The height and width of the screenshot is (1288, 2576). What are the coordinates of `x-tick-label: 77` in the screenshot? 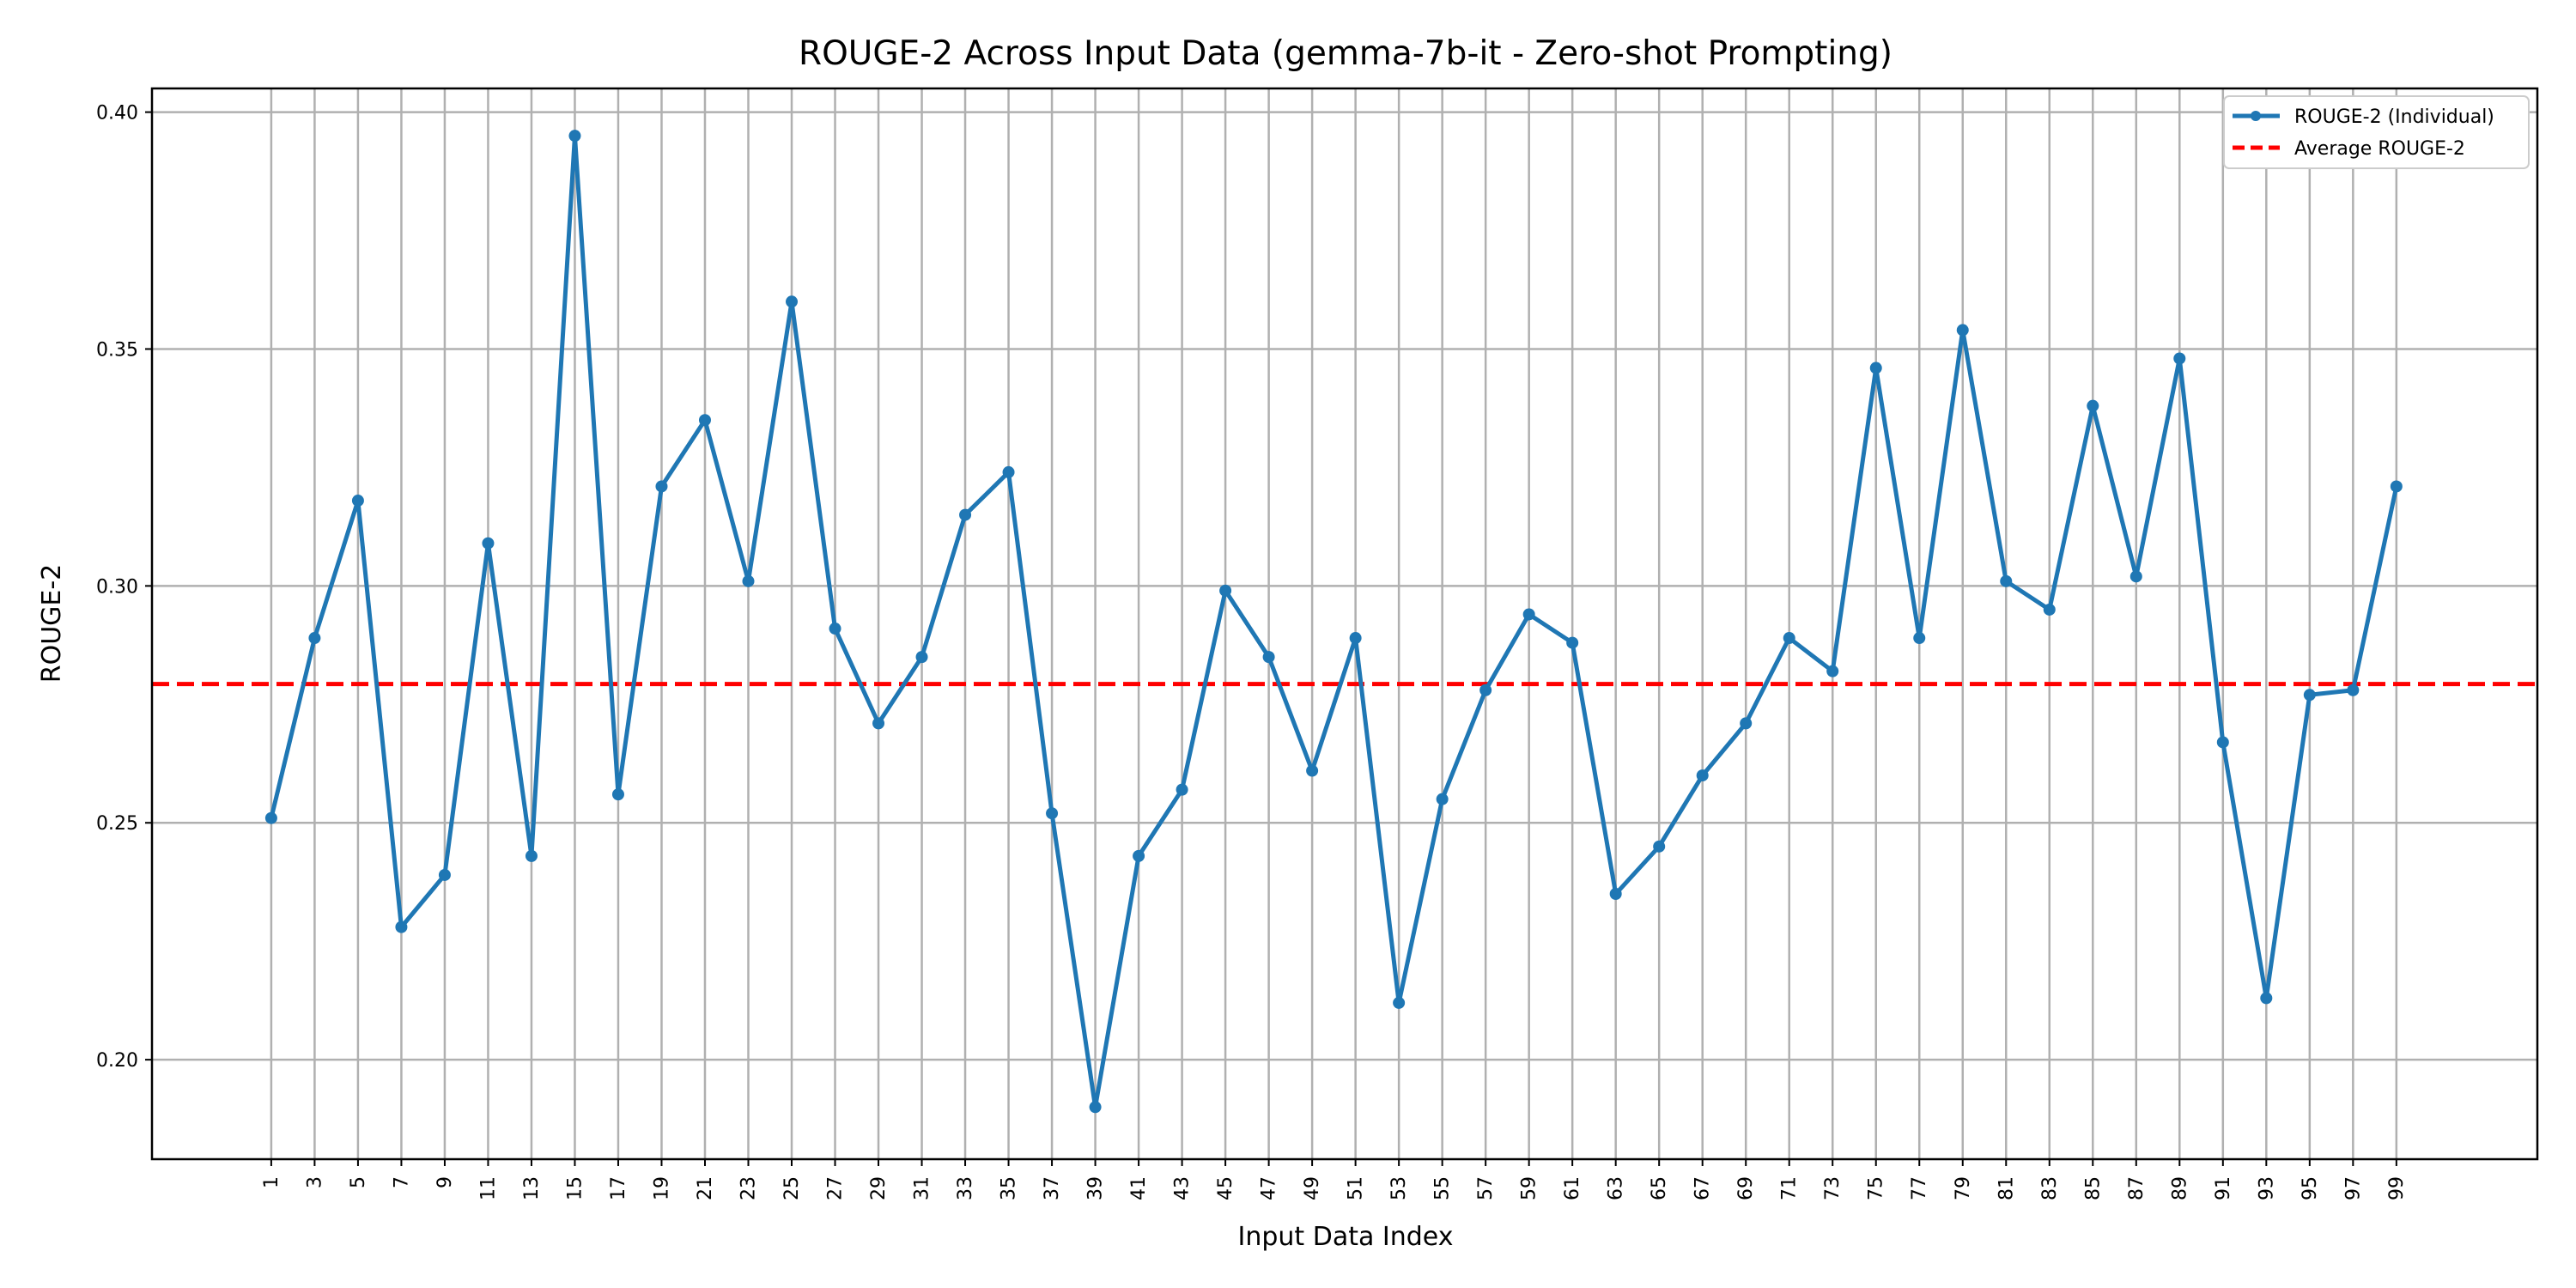 It's located at (1919, 1188).